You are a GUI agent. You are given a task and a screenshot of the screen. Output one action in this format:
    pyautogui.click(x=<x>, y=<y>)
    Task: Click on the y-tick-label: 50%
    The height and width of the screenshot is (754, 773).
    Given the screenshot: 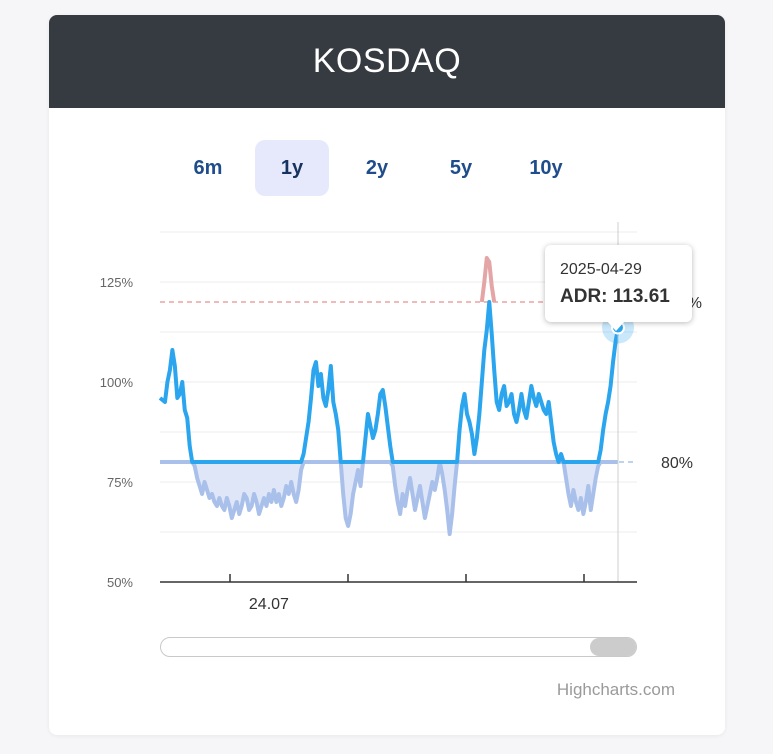 What is the action you would take?
    pyautogui.click(x=120, y=582)
    